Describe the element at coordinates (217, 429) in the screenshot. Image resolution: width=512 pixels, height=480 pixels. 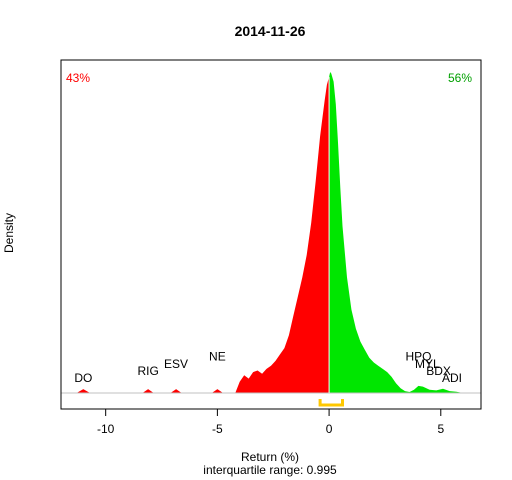
I see `x-tick-label: -5` at that location.